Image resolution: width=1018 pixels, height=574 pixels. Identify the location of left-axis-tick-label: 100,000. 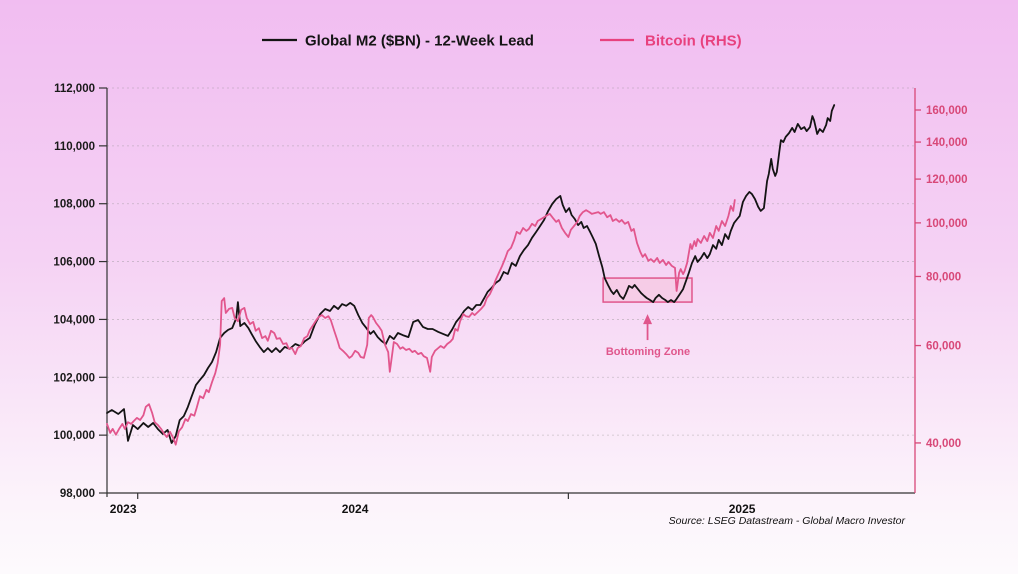
(74, 436).